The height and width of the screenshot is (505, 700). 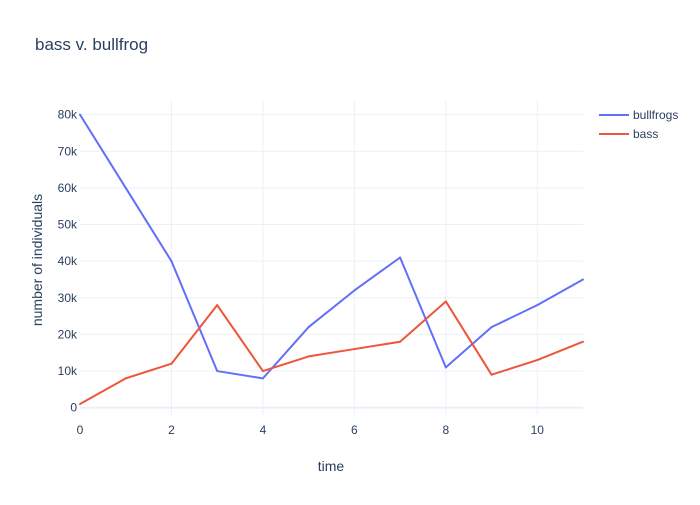 I want to click on legend-label-bullfrogs: bullfrogs, so click(x=655, y=115).